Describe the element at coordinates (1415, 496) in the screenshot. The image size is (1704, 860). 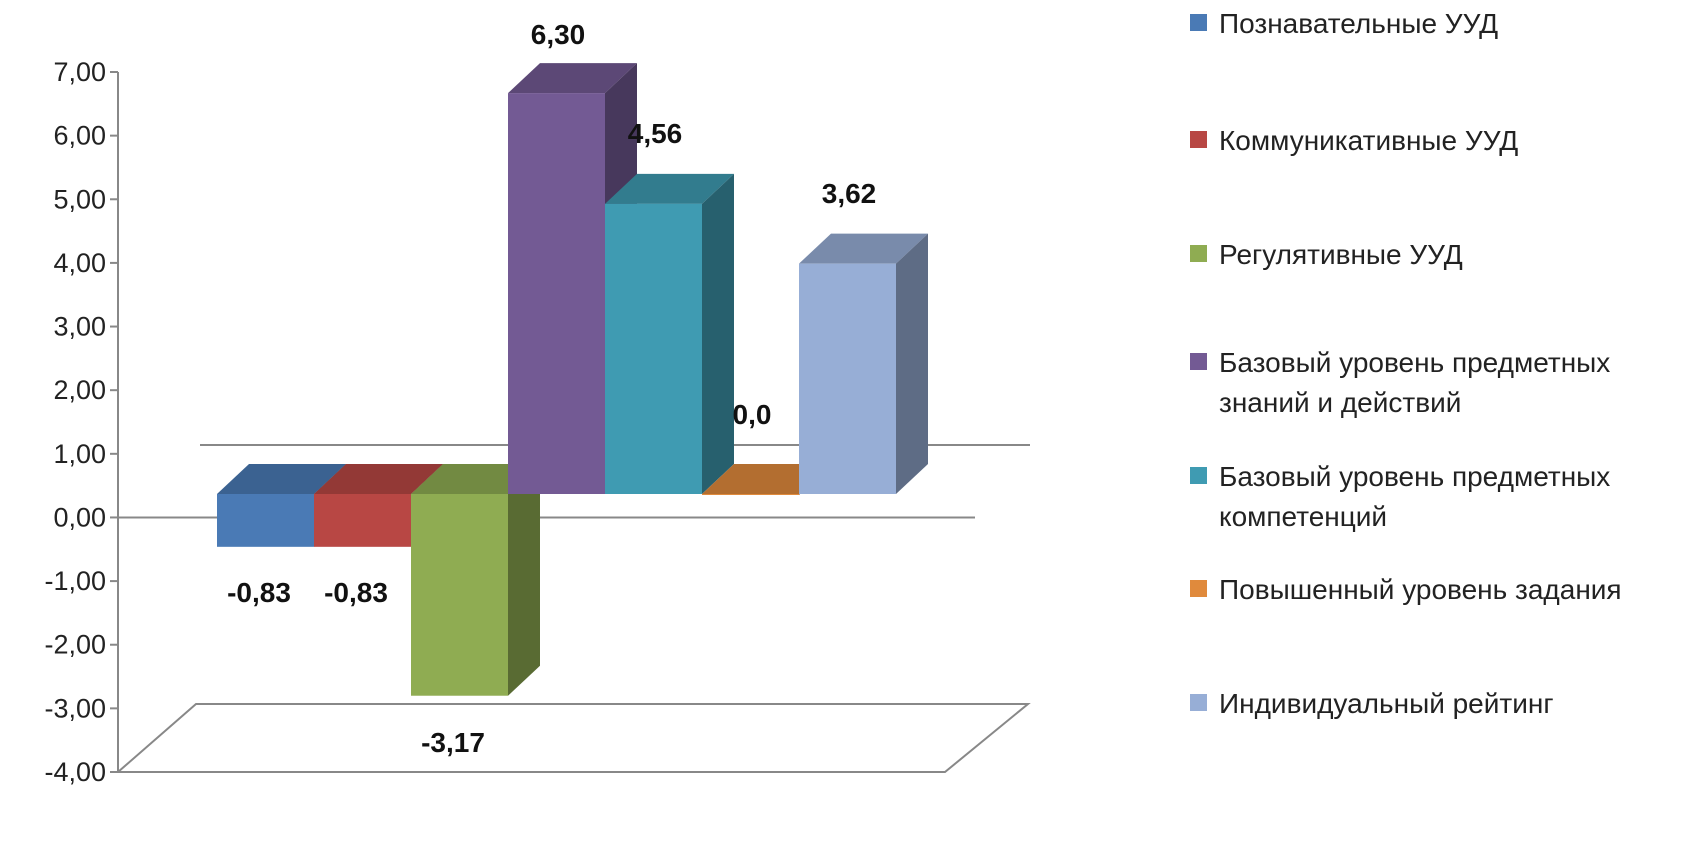
I see `legend-label: Базовый уровень предметных компетенций` at that location.